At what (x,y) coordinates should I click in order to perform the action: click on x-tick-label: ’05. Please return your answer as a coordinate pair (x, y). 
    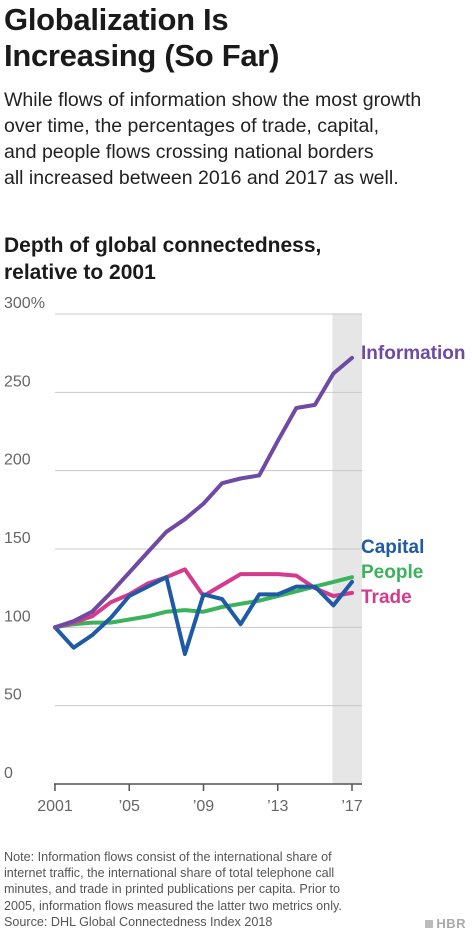
    Looking at the image, I should click on (129, 806).